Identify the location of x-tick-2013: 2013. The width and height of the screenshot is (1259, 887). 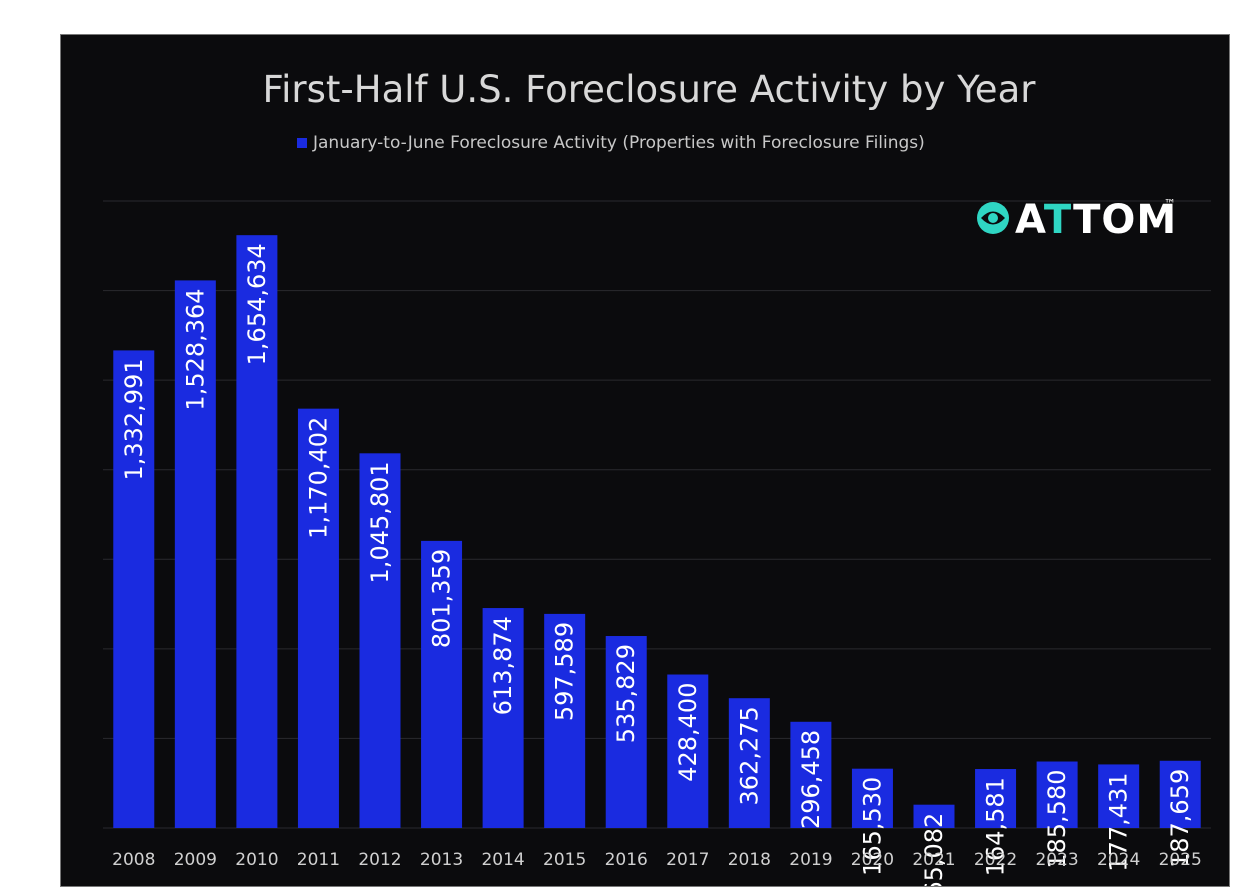
(441, 860).